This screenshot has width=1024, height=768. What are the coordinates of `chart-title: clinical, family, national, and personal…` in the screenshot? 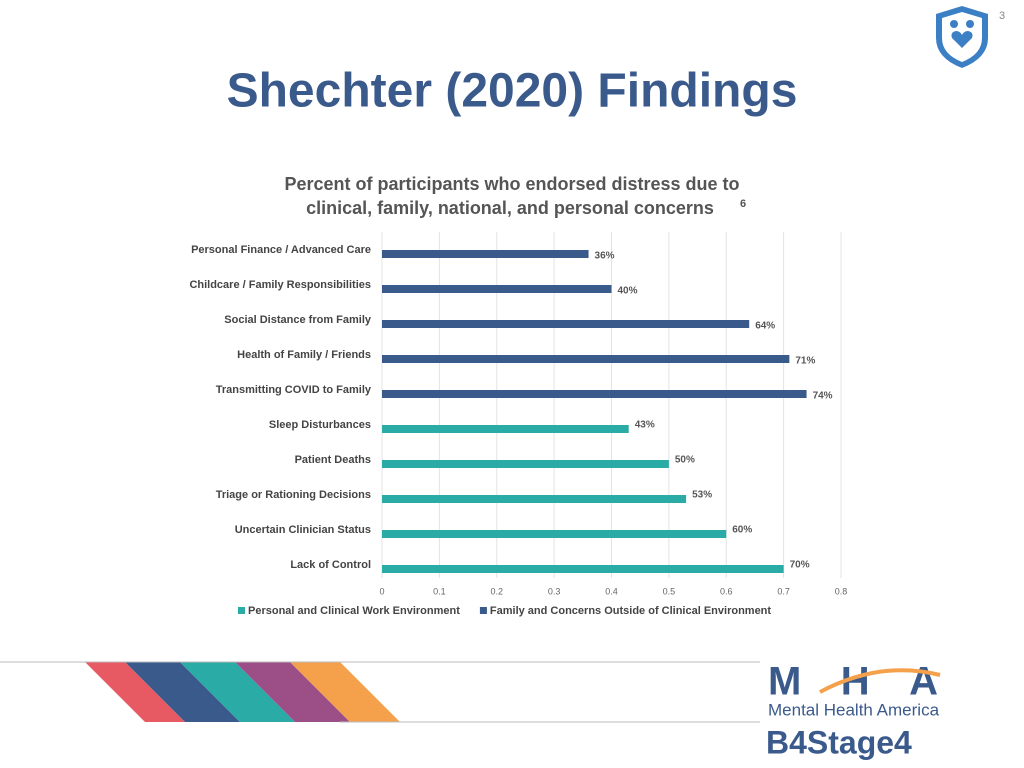 It's located at (510, 208).